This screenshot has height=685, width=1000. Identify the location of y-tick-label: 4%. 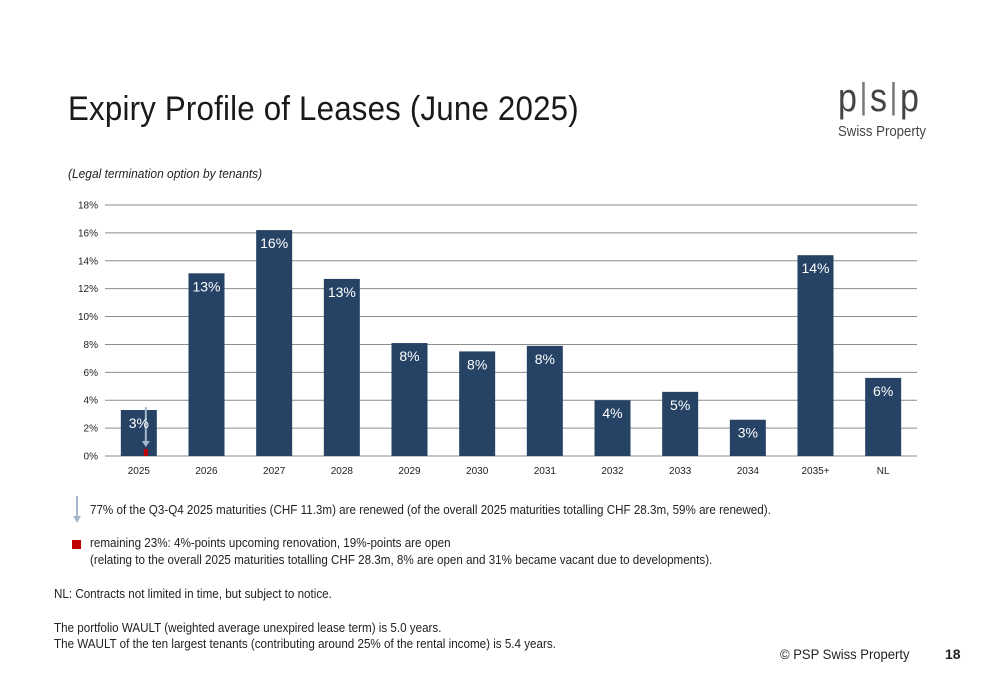
(91, 401).